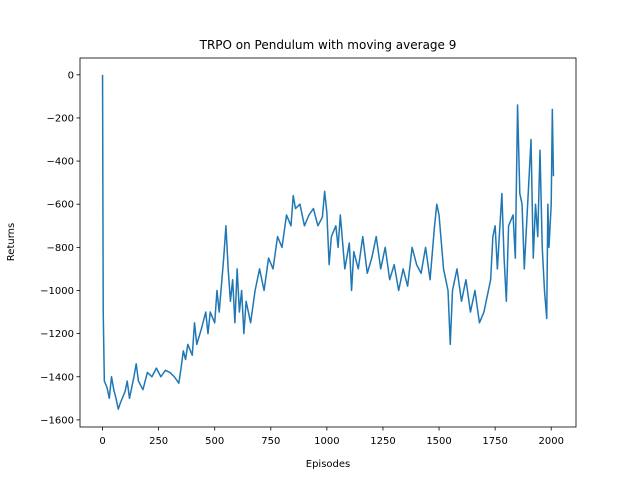  What do you see at coordinates (11, 242) in the screenshot?
I see `y-axis-label: Returns` at bounding box center [11, 242].